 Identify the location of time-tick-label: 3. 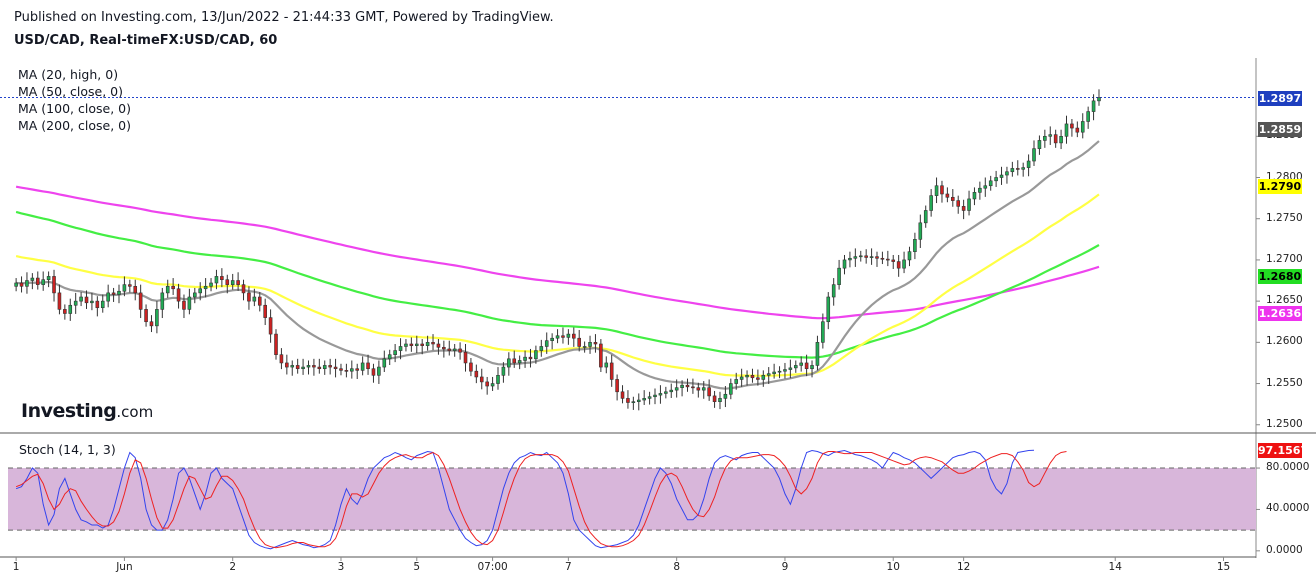
(341, 567).